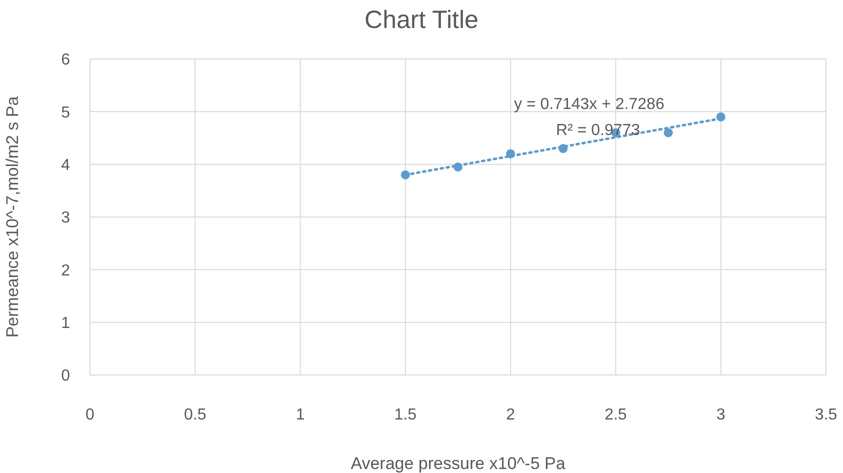  Describe the element at coordinates (195, 415) in the screenshot. I see `x-tick-label: 0.5` at that location.